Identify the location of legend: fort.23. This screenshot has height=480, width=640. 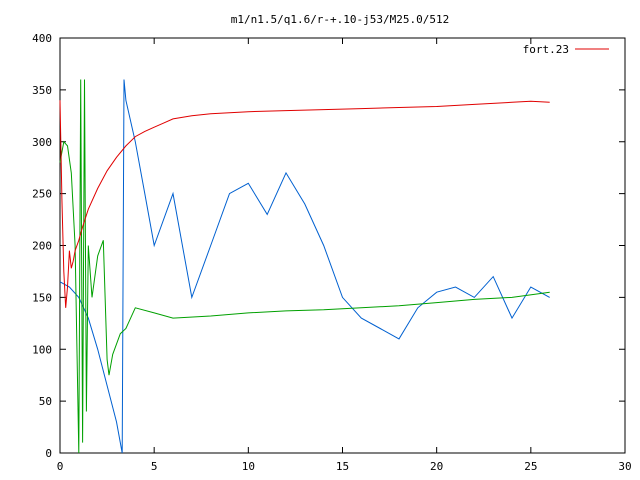
(566, 49).